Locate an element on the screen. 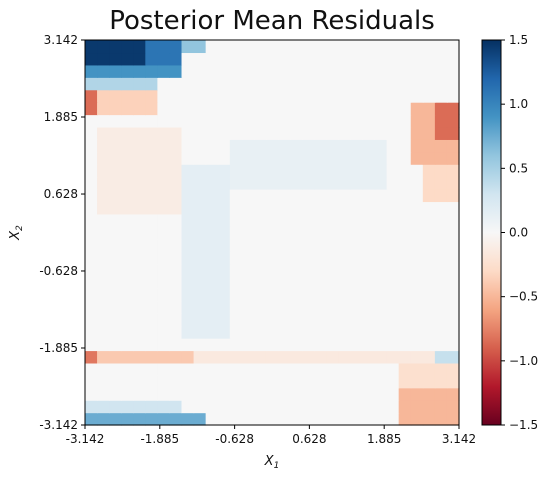 This screenshot has height=485, width=554. colorbar-tick-label: 0.0 is located at coordinates (518, 233).